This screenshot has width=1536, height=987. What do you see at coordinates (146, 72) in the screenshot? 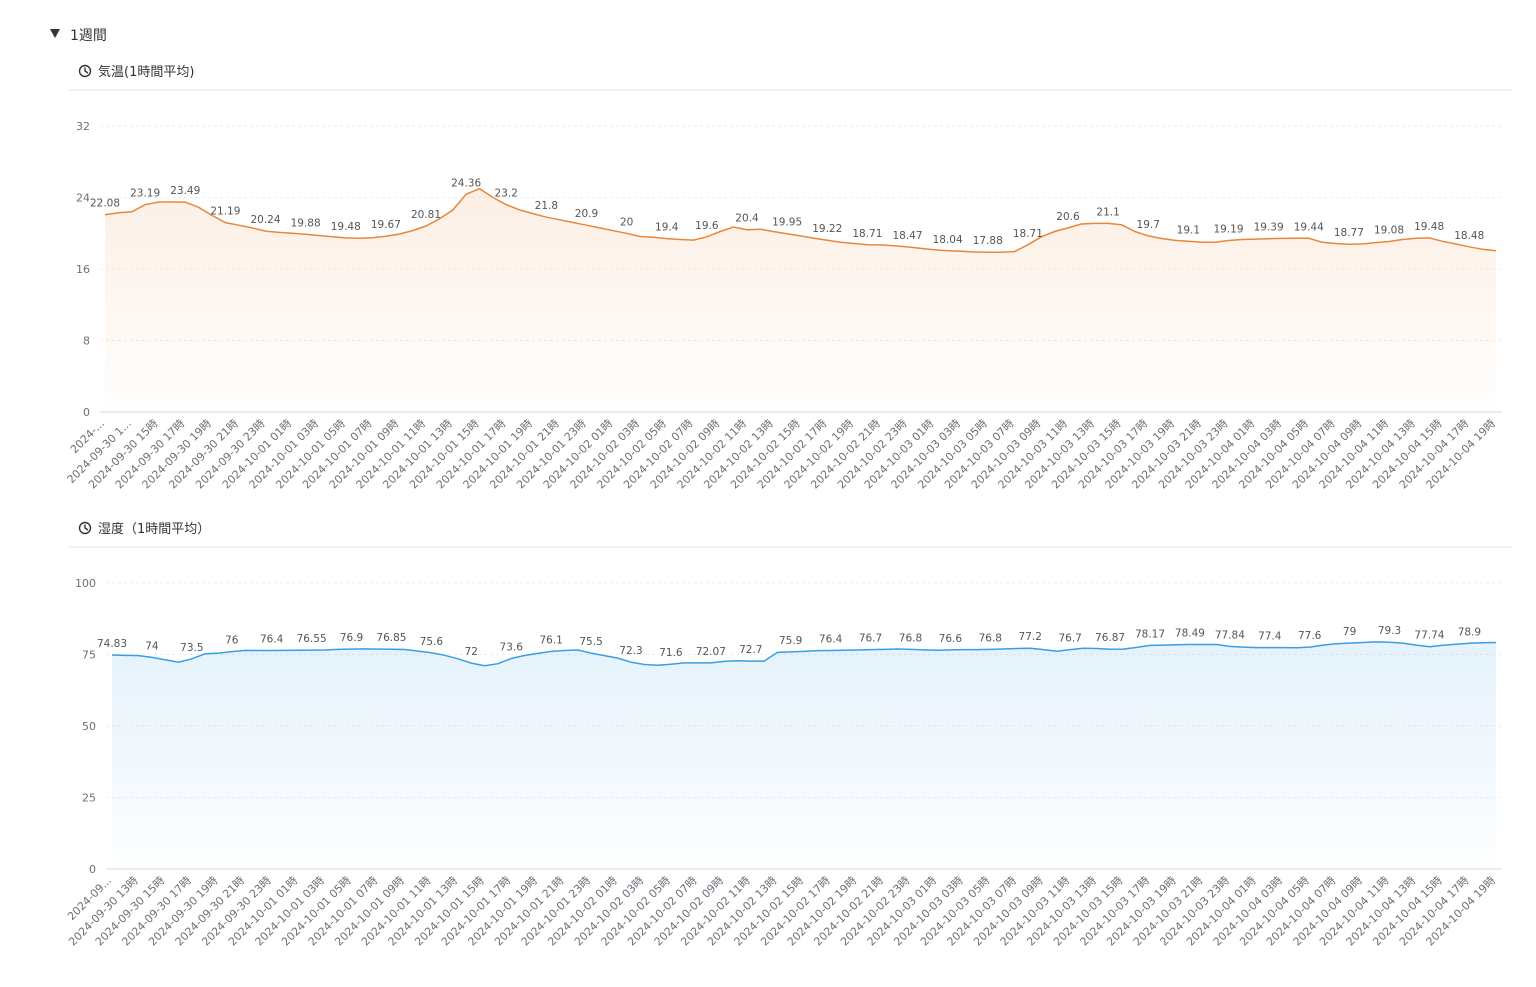
I see `chart-title: 気温(1時間平均)` at bounding box center [146, 72].